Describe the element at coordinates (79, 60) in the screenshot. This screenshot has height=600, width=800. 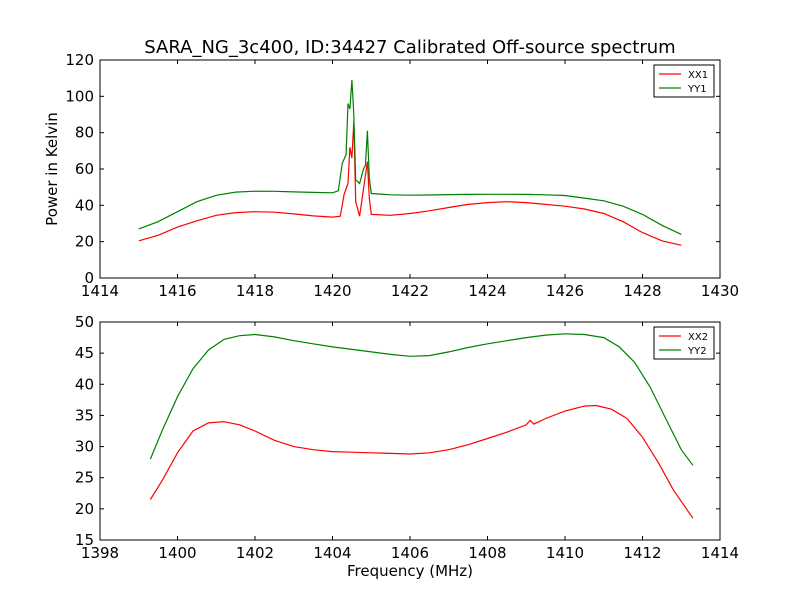
I see `y-tick-label: 120` at that location.